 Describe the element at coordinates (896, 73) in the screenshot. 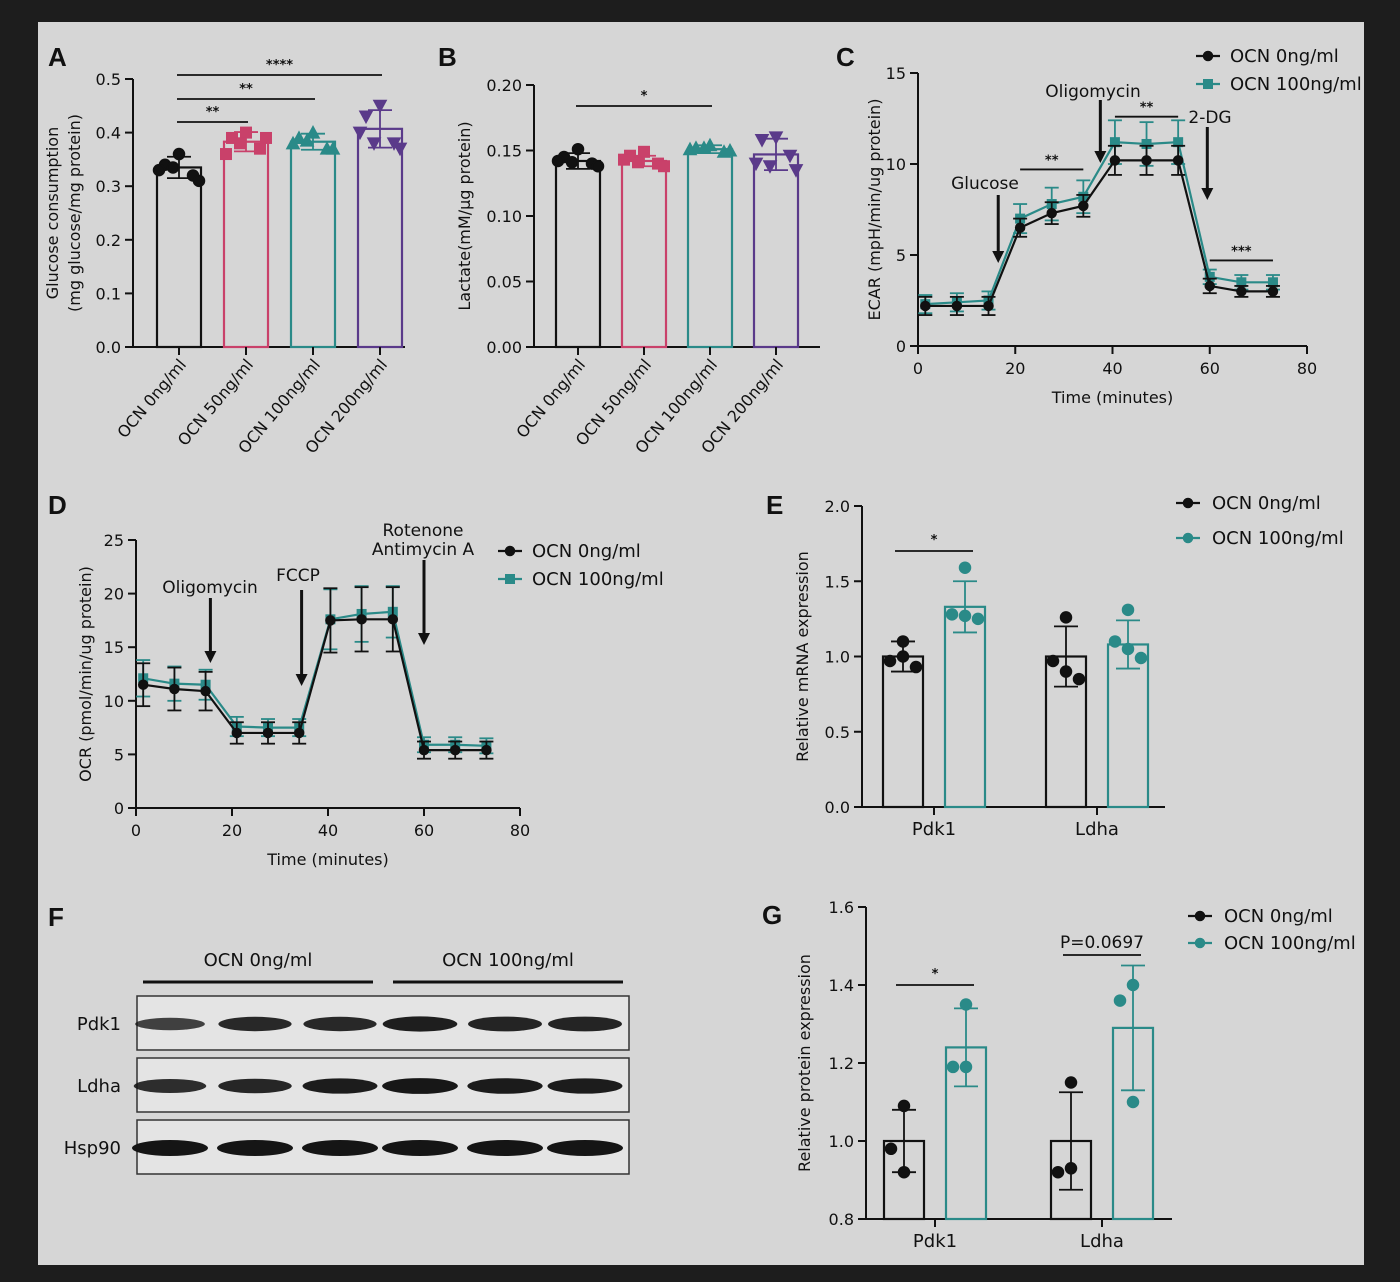

I see `y-tick-label: 15` at that location.